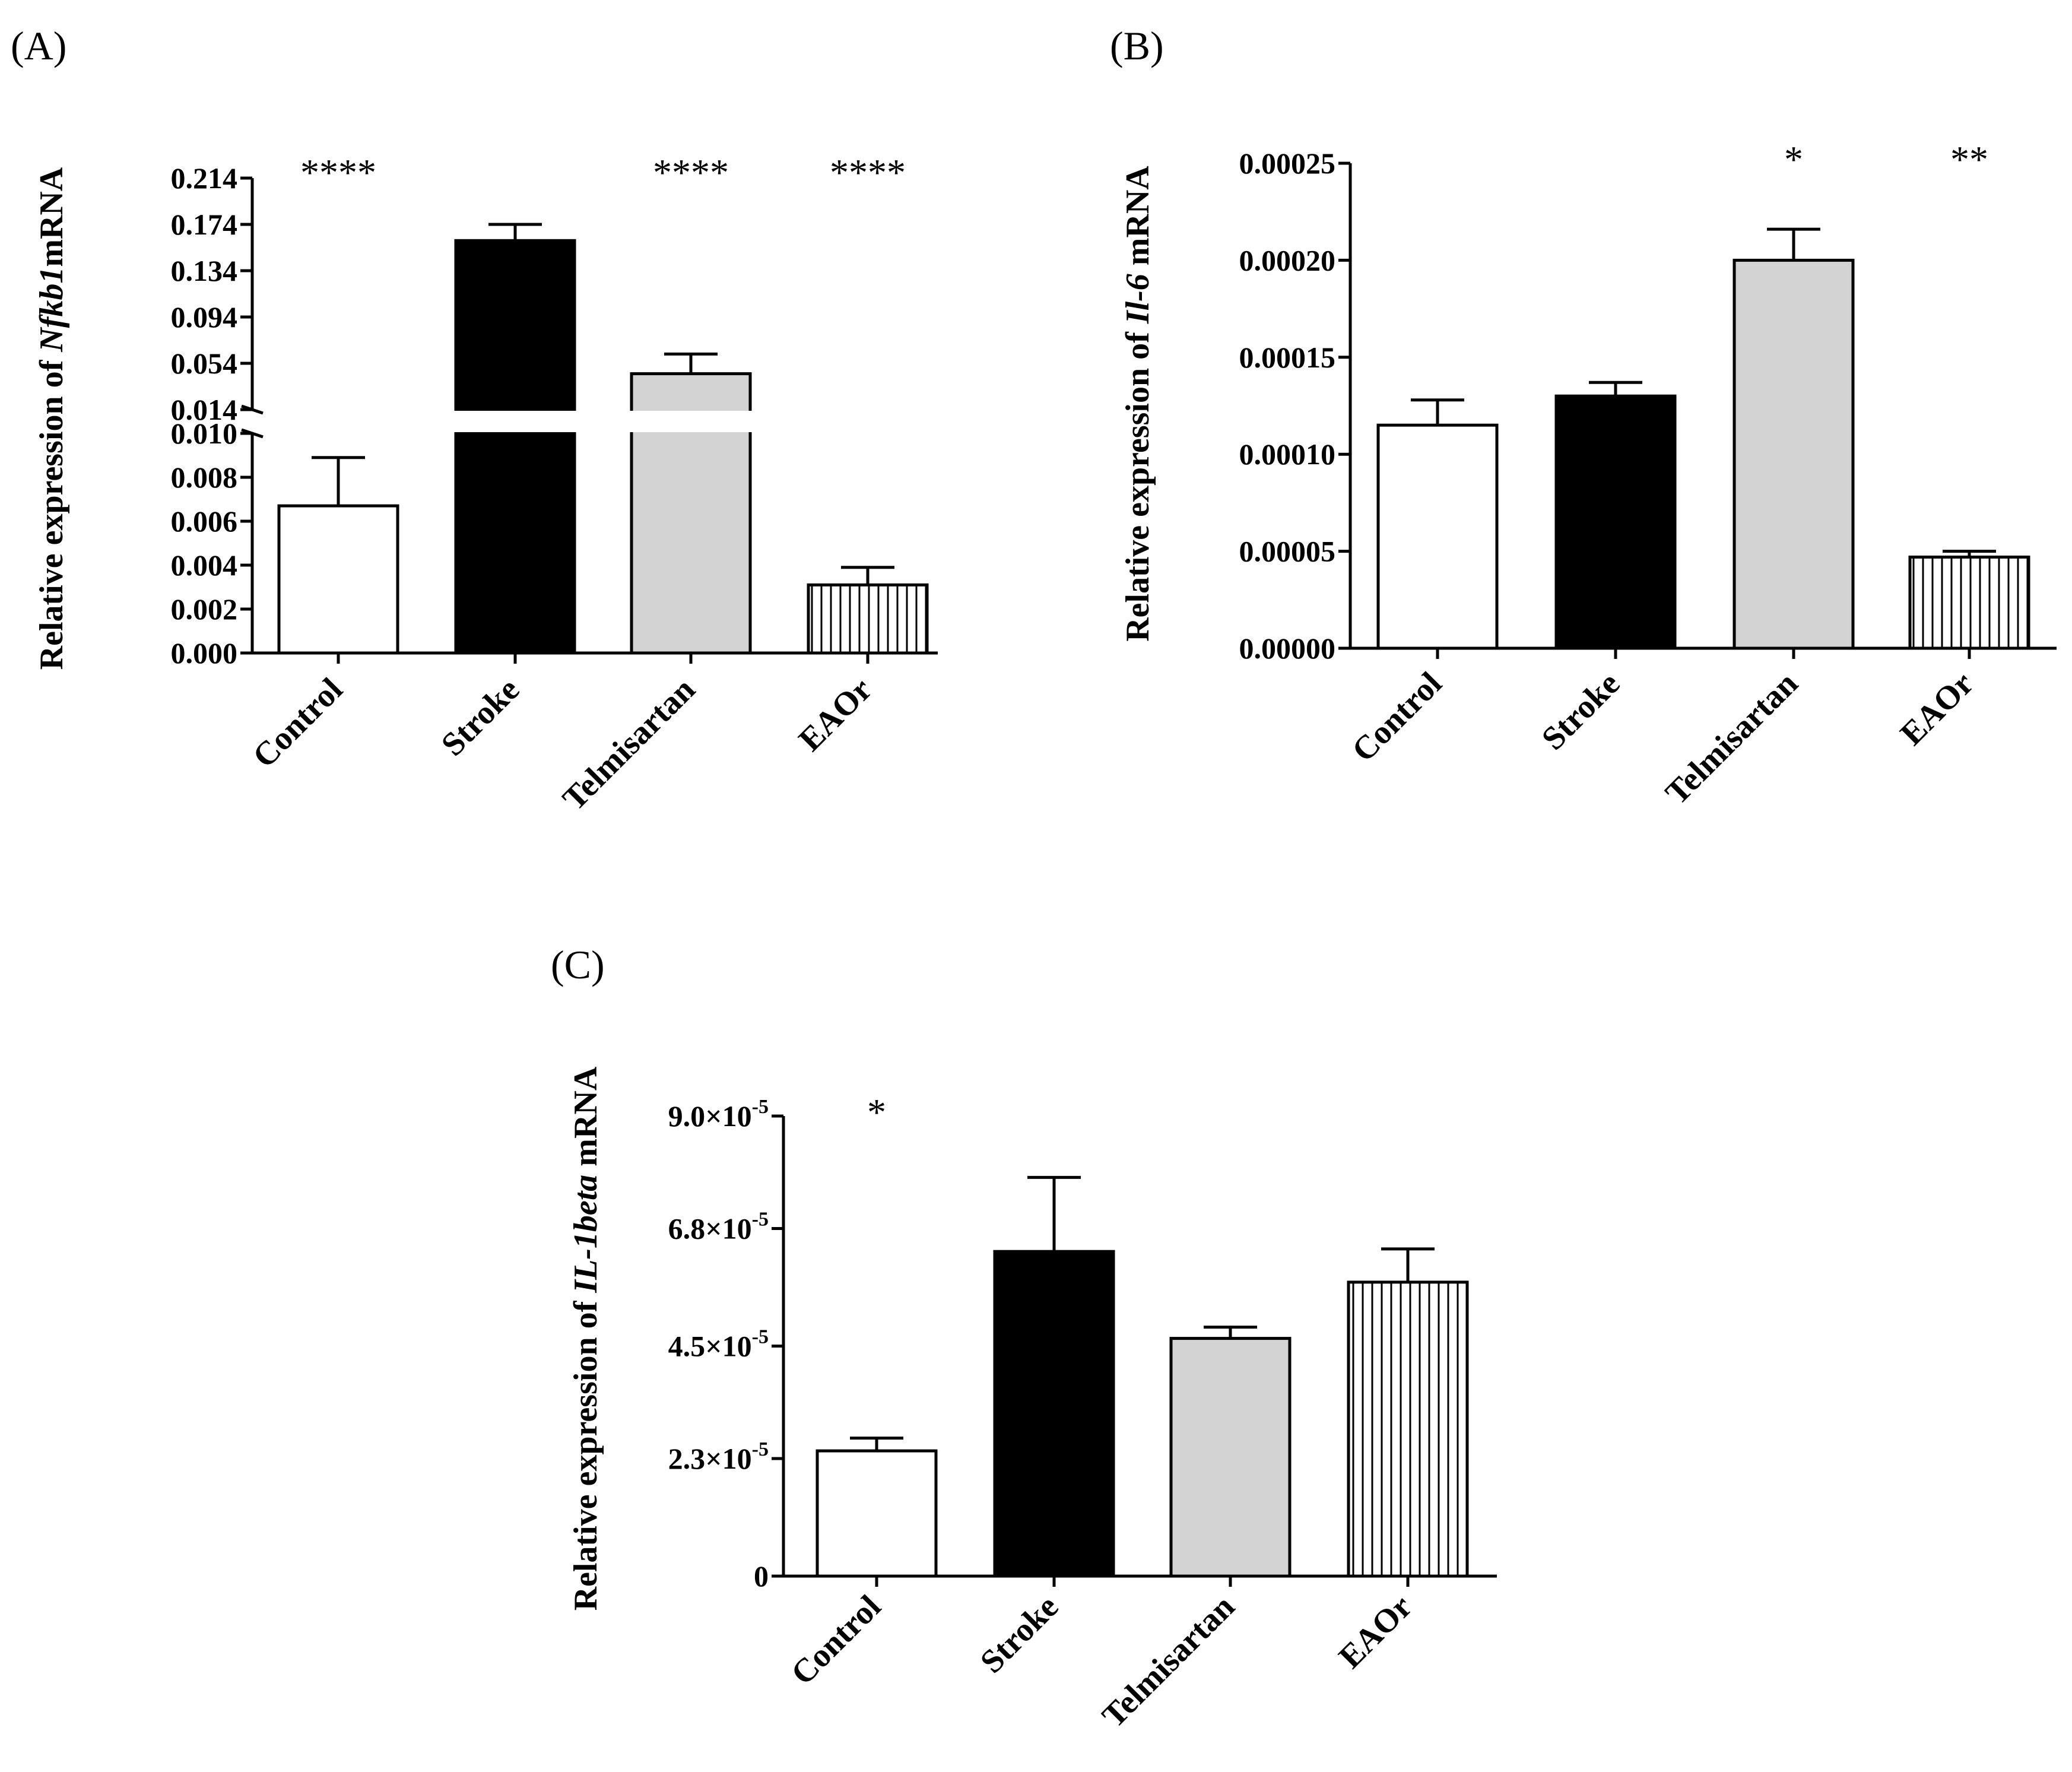 This screenshot has height=1772, width=2072. What do you see at coordinates (204, 270) in the screenshot?
I see `y-tick-label: 0.134` at bounding box center [204, 270].